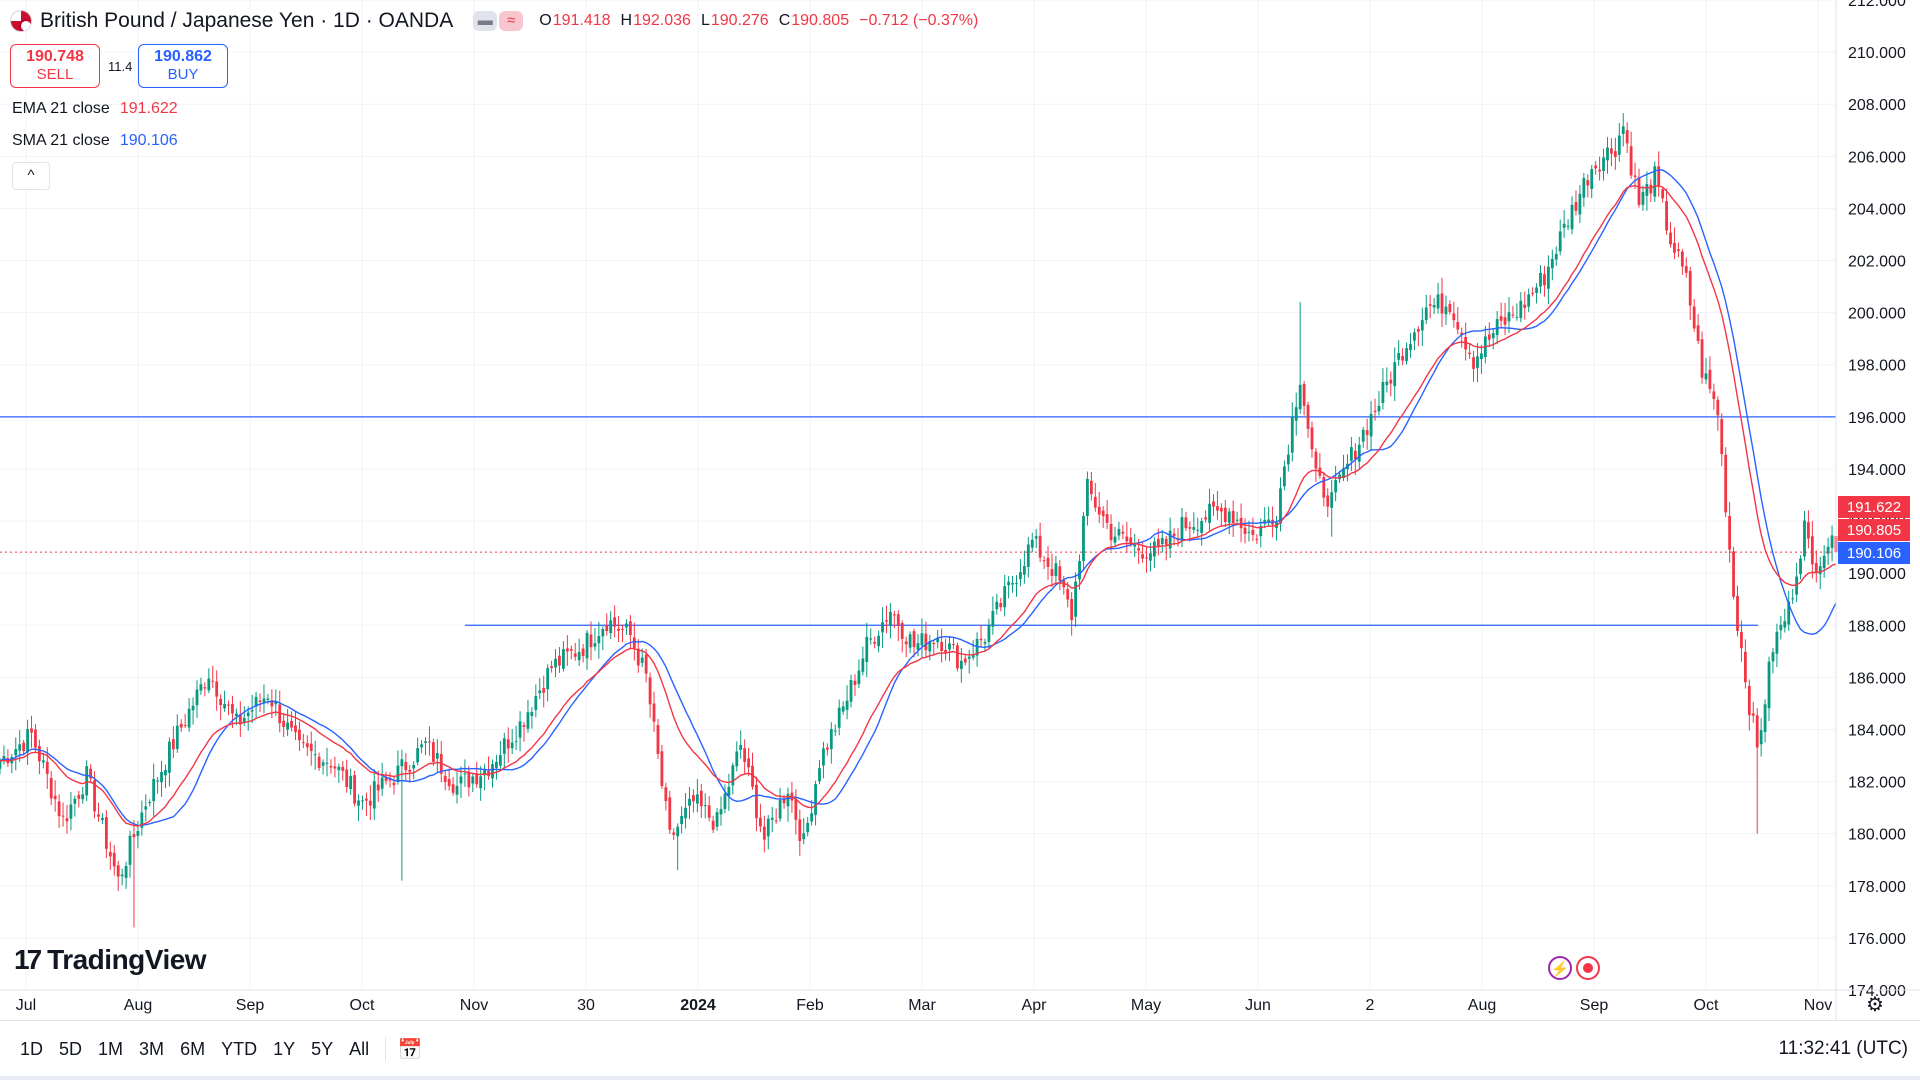 Image resolution: width=1920 pixels, height=1080 pixels. What do you see at coordinates (32, 1048) in the screenshot?
I see `range-1d: 1D` at bounding box center [32, 1048].